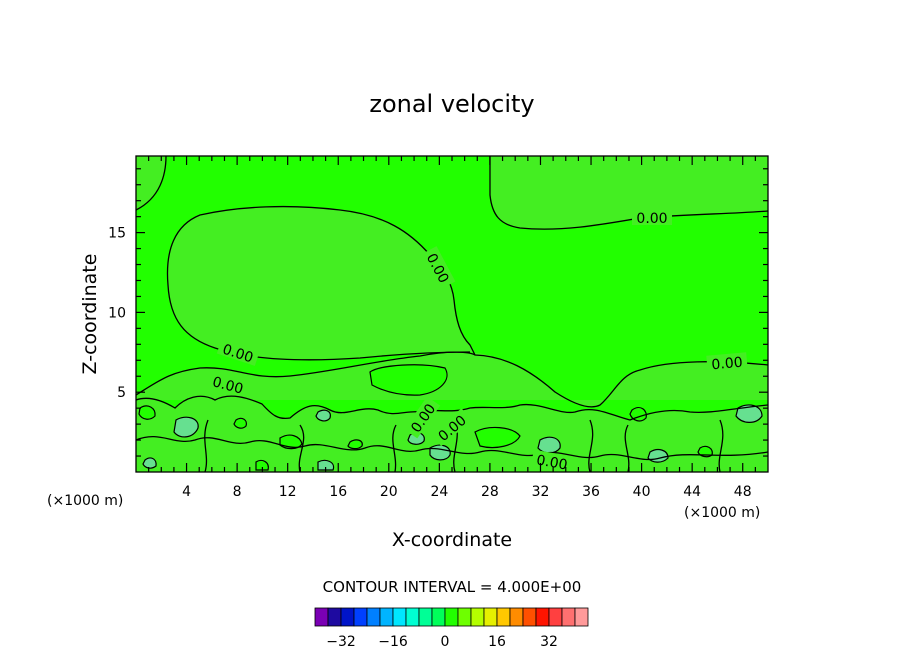  I want to click on x-tick-label: 8, so click(237, 492).